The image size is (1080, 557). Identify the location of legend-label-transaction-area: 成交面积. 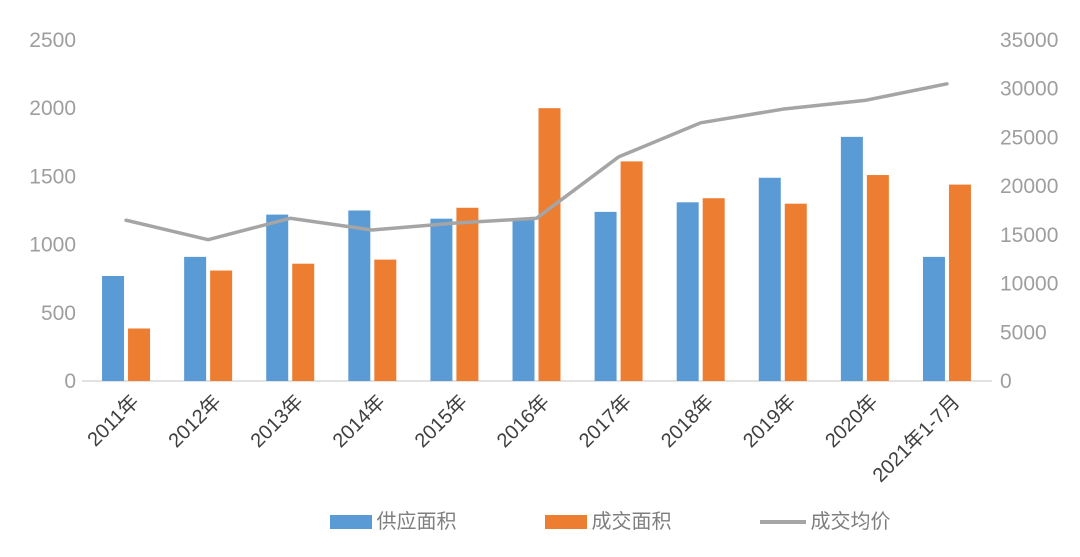
(631, 522).